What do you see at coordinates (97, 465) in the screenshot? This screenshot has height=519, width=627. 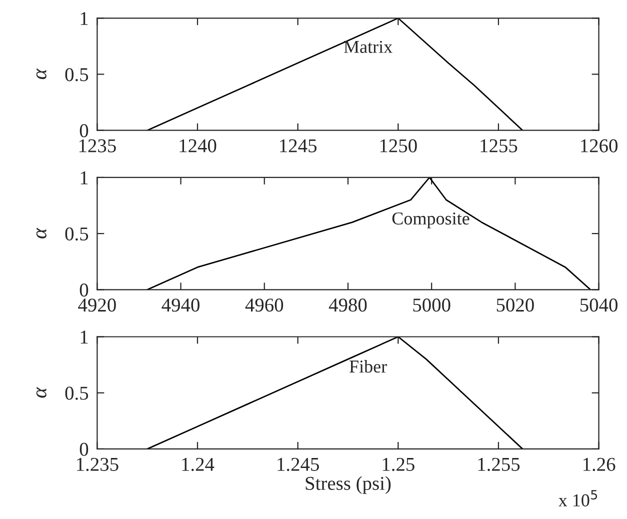 I see `x-tick-label: 1.235` at bounding box center [97, 465].